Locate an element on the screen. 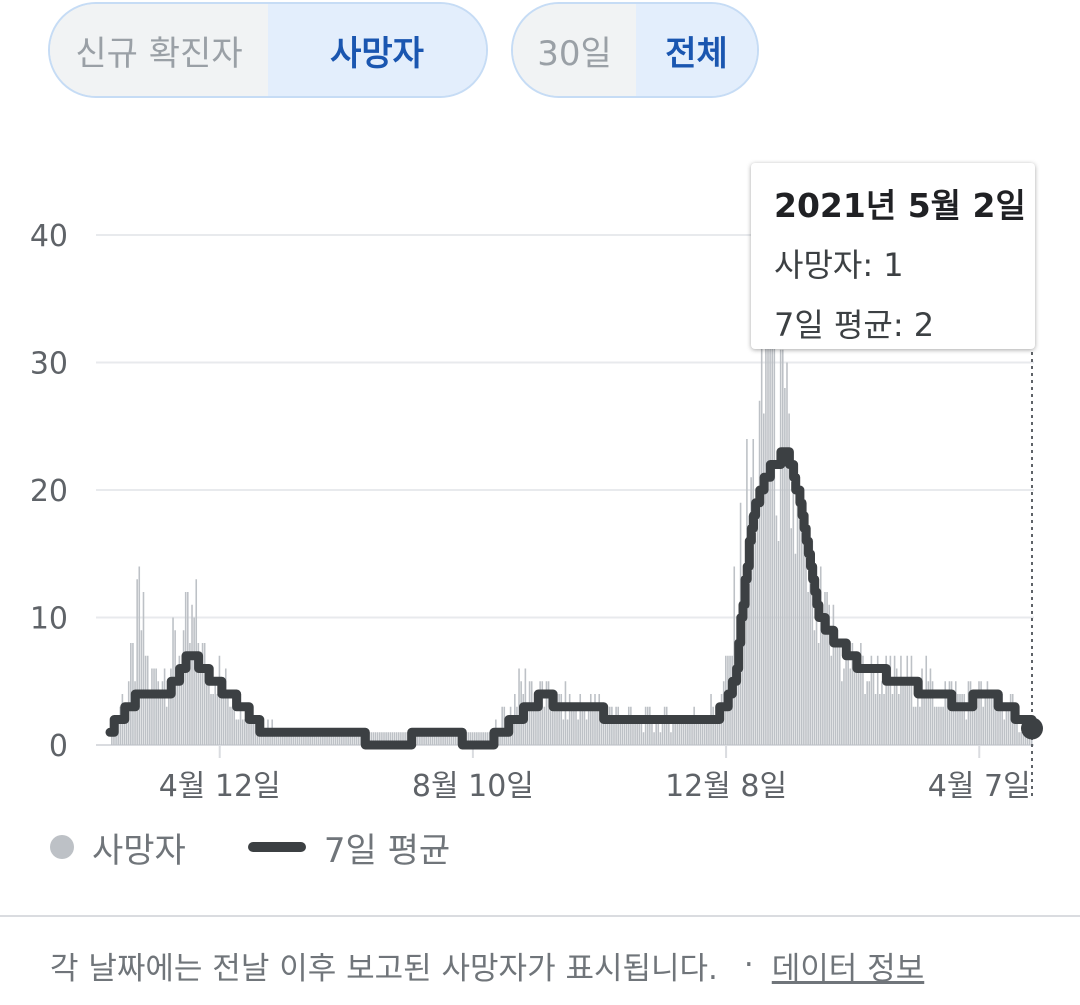 This screenshot has width=1080, height=1005. legend: 사망자 7일 평균 is located at coordinates (250, 847).